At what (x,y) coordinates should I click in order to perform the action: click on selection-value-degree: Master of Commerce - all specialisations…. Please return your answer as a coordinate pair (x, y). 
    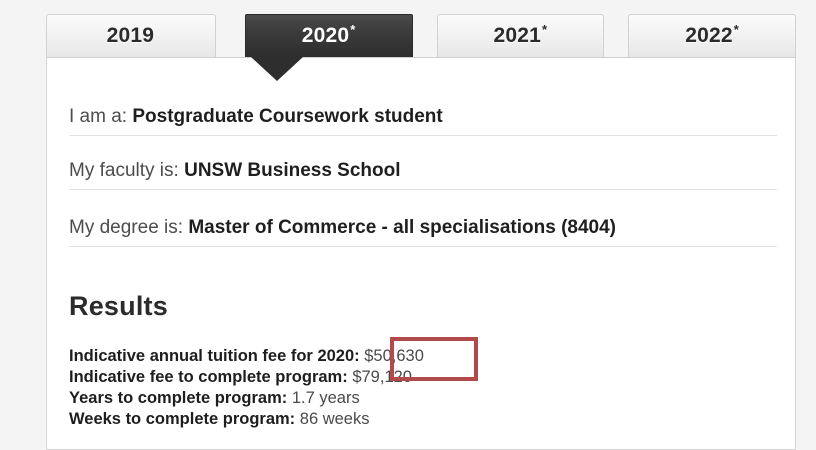
    Looking at the image, I should click on (402, 227).